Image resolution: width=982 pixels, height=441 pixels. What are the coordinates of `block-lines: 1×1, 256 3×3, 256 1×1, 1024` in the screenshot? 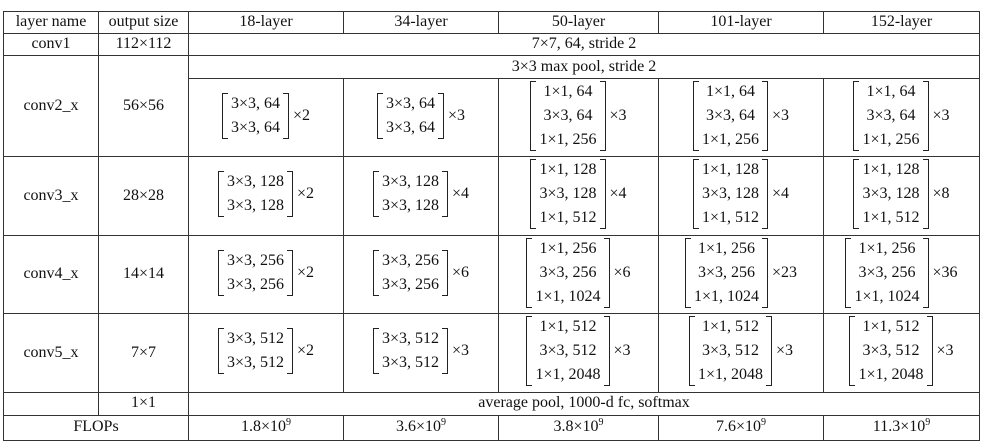 It's located at (726, 273).